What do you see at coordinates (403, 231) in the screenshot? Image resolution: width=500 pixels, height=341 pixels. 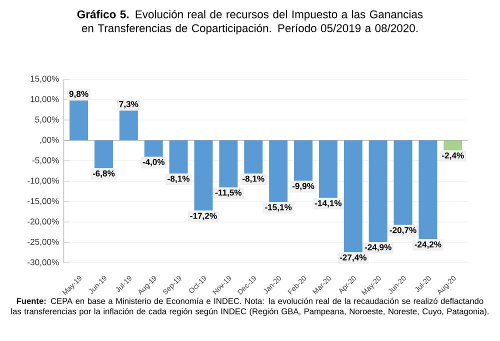 I see `data-label: -20,7%` at bounding box center [403, 231].